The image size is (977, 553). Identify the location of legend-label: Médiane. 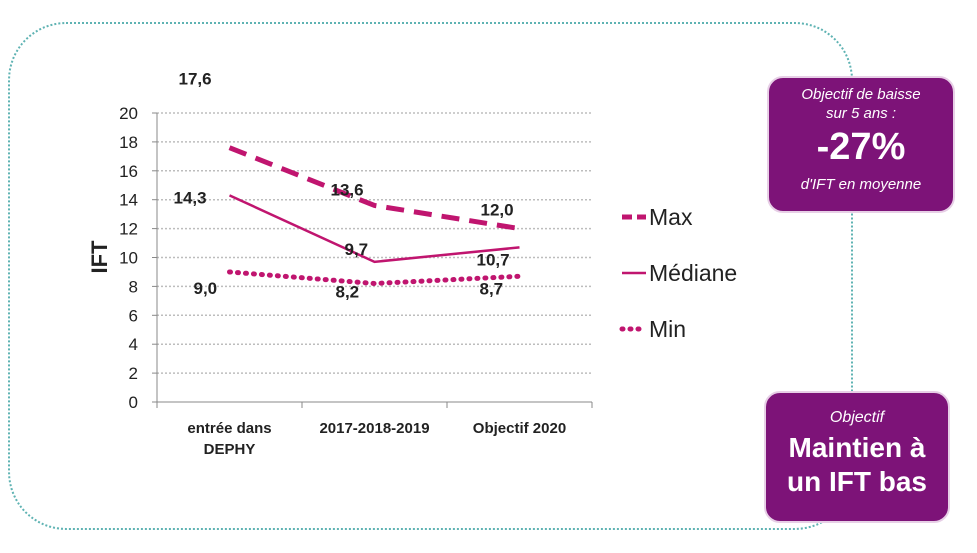
(693, 273).